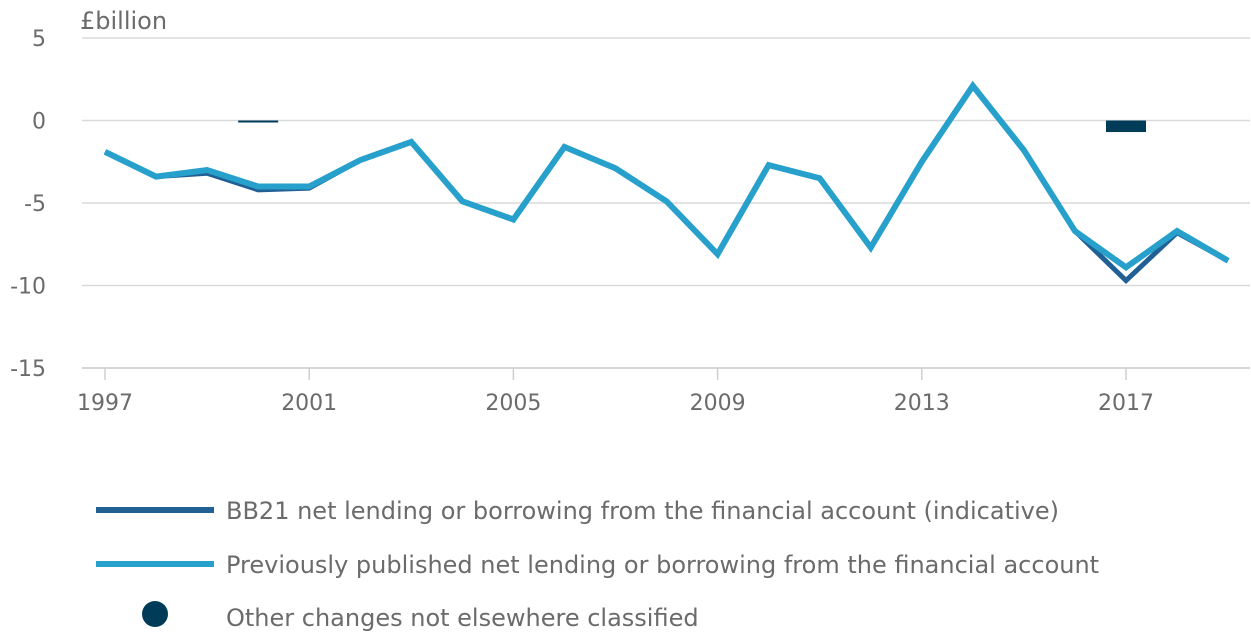 The image size is (1251, 636). What do you see at coordinates (105, 403) in the screenshot?
I see `x-tick-label: 1997` at bounding box center [105, 403].